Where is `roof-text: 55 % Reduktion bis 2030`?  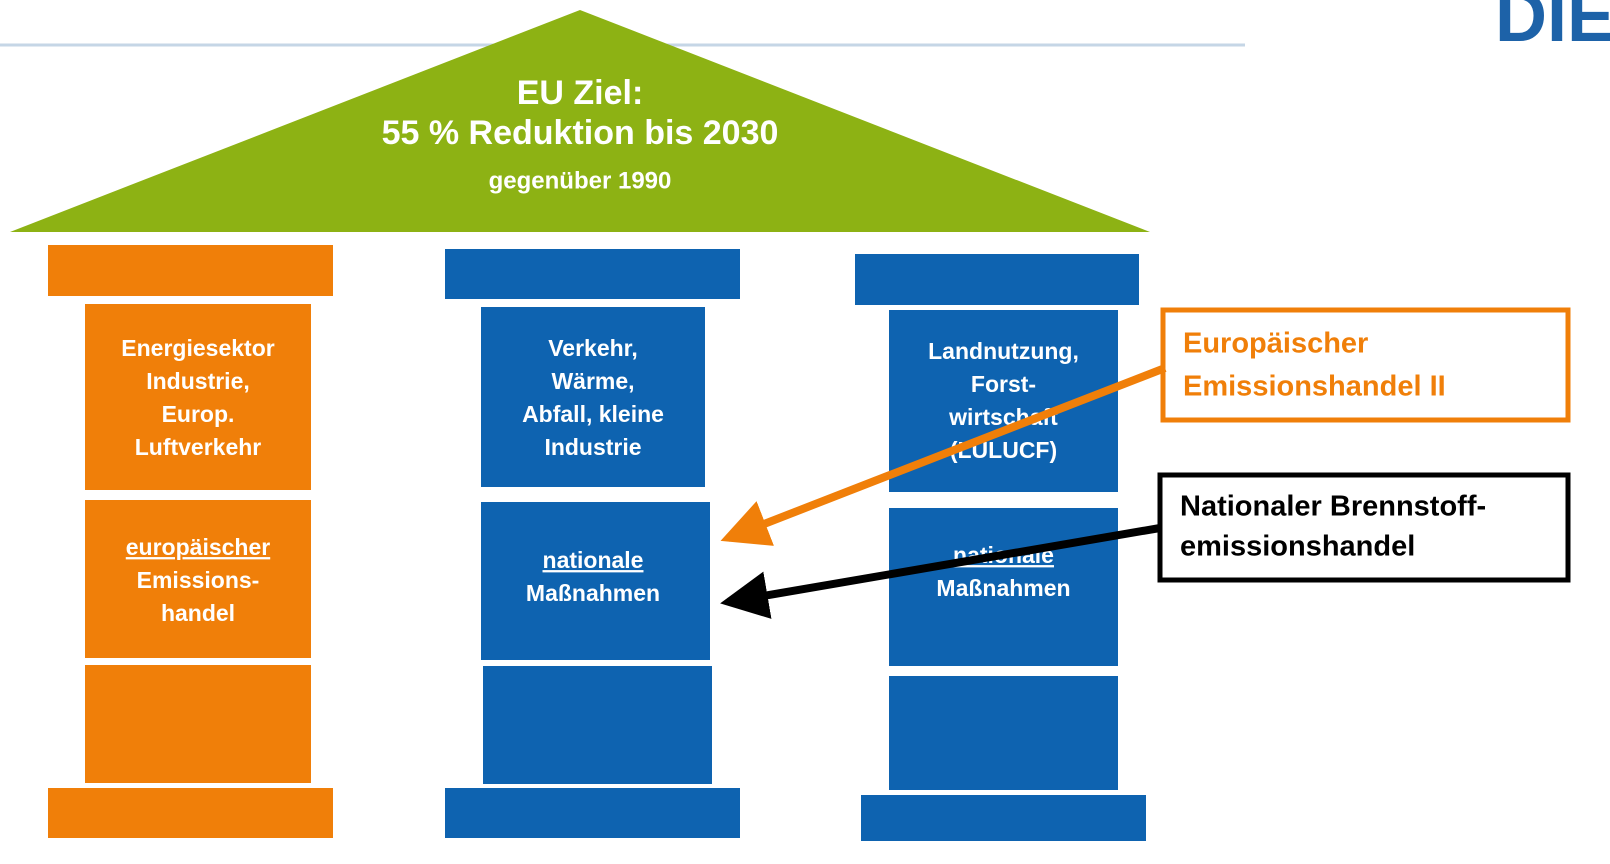 roof-text: 55 % Reduktion bis 2030 is located at coordinates (580, 133).